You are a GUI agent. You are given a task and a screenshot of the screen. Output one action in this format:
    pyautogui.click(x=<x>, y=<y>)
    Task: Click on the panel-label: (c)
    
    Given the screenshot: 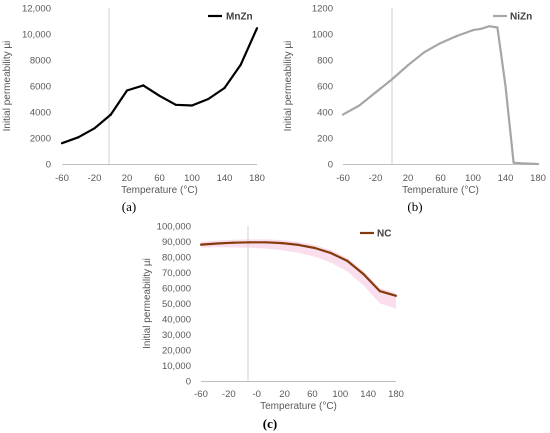 What is the action you would take?
    pyautogui.click(x=270, y=423)
    